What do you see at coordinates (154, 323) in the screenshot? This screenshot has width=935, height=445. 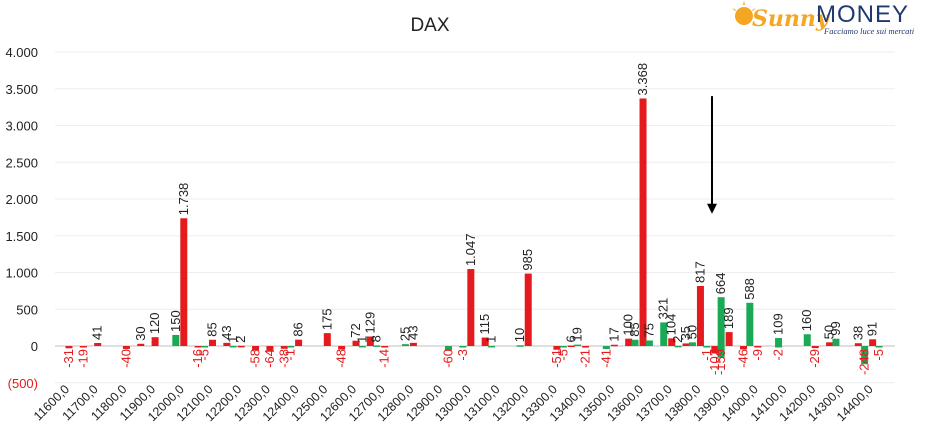 I see `data-label: 120` at bounding box center [154, 323].